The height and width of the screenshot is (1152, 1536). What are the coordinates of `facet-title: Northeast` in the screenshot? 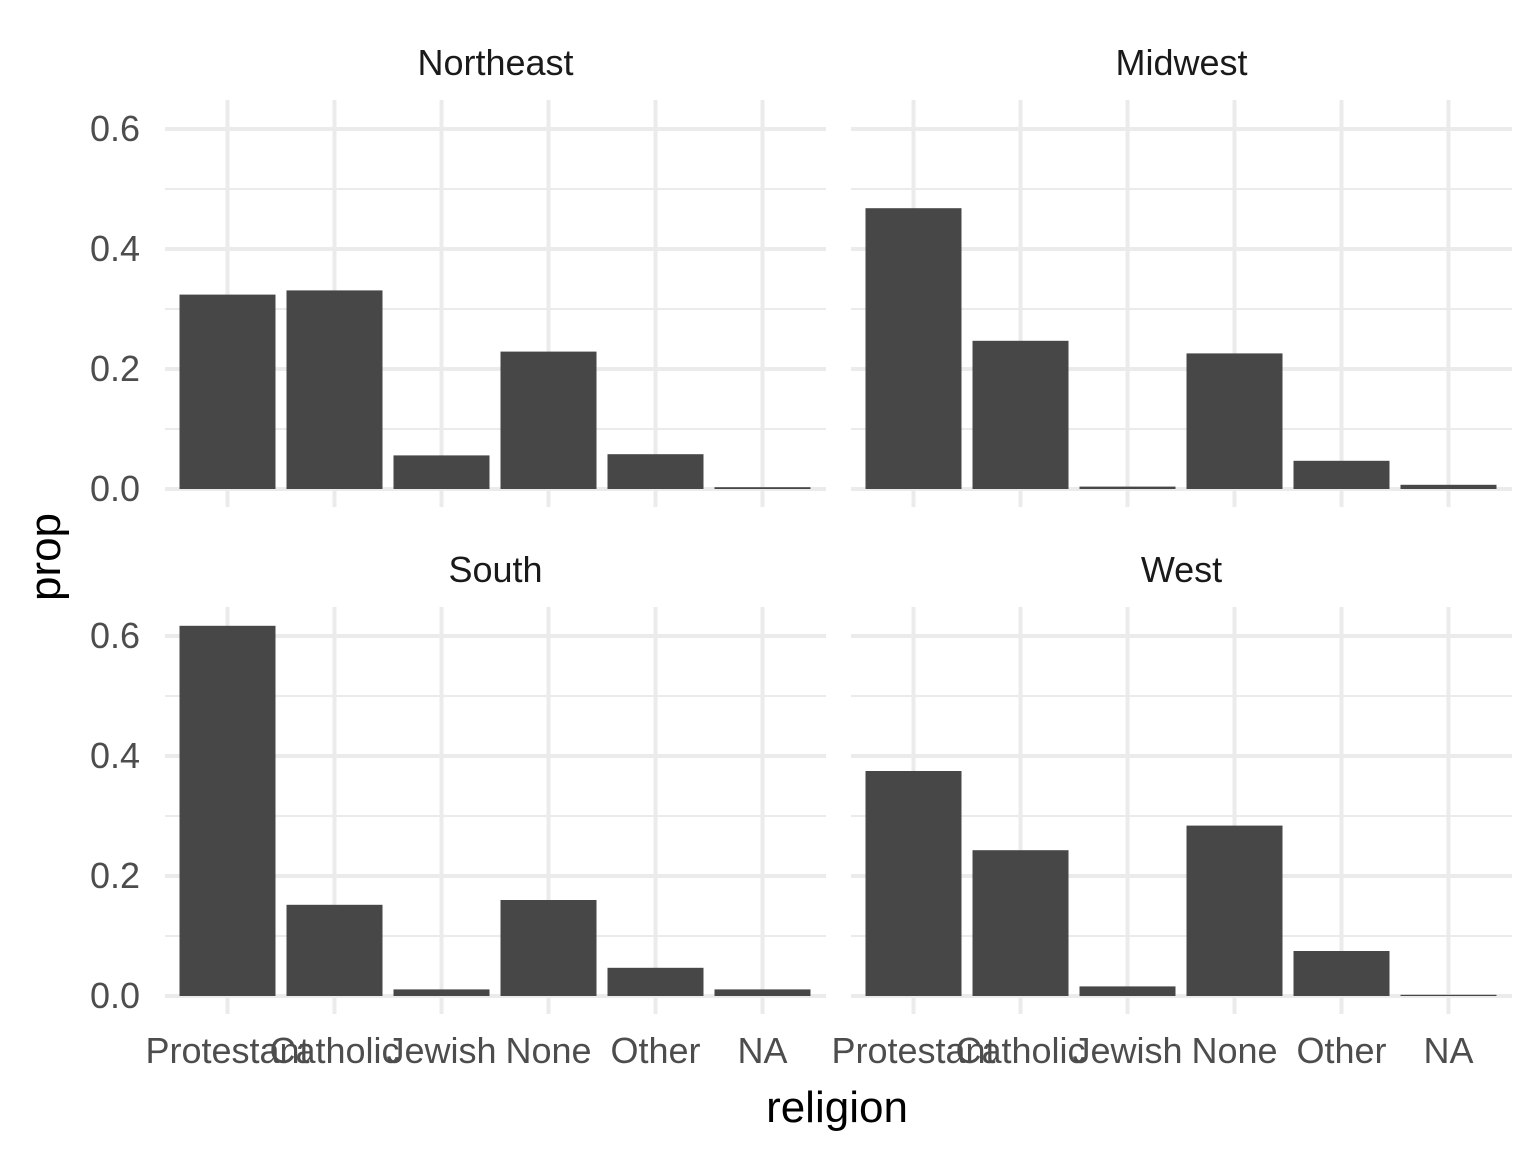 It's located at (495, 62).